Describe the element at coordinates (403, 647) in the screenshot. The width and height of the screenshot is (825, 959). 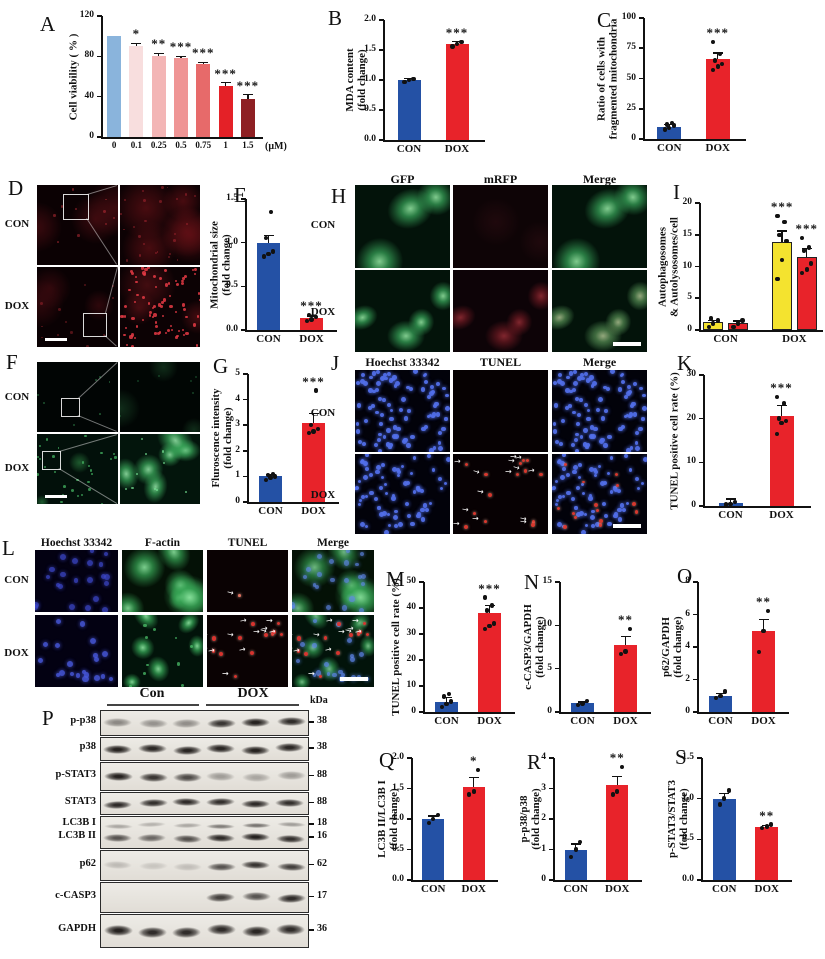
I see `y-axis-label: TUNEL positive cell rate (%)` at that location.